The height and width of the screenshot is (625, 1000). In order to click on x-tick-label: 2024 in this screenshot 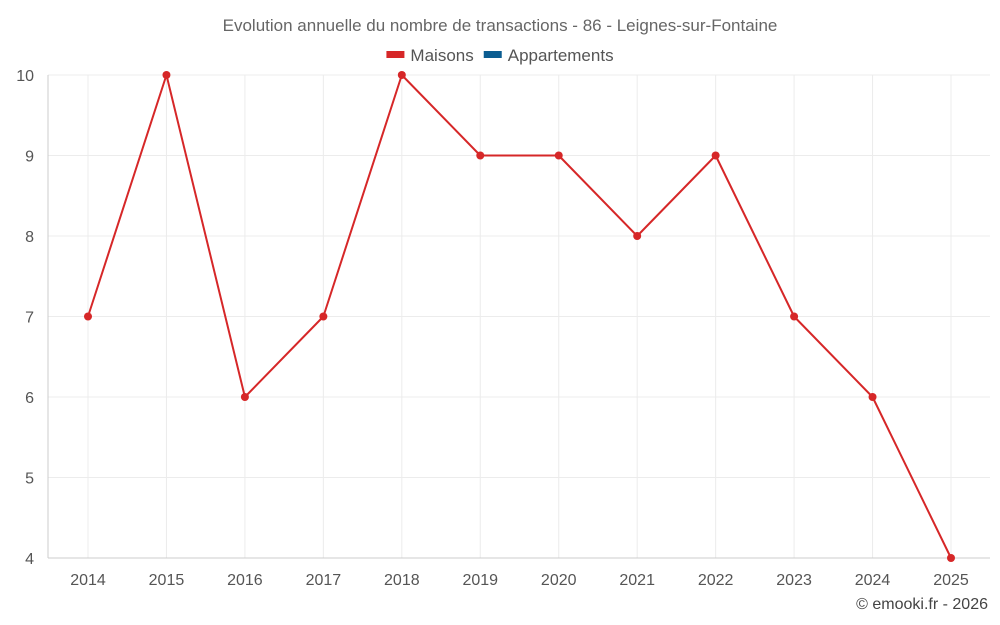, I will do `click(873, 580)`.